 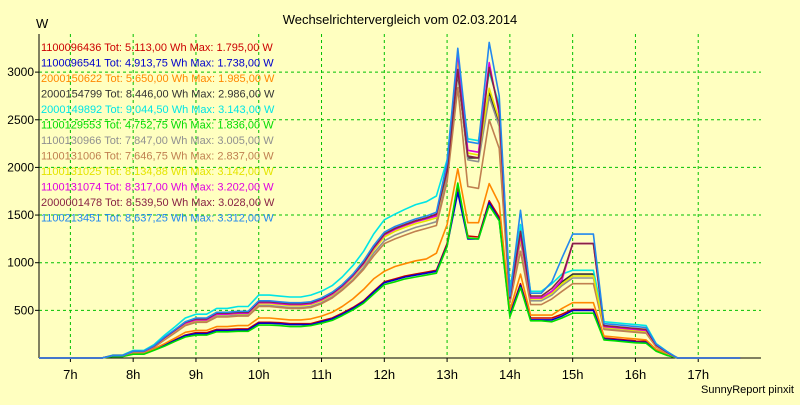 What do you see at coordinates (42, 23) in the screenshot?
I see `y-axis-label: W` at bounding box center [42, 23].